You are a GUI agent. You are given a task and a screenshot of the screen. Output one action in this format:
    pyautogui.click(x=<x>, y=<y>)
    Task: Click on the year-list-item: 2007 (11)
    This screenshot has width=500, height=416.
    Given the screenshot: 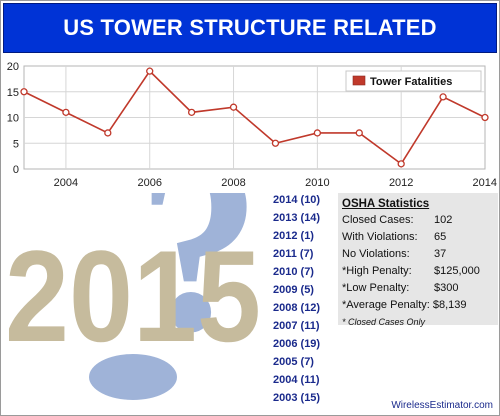 What is the action you would take?
    pyautogui.click(x=296, y=326)
    